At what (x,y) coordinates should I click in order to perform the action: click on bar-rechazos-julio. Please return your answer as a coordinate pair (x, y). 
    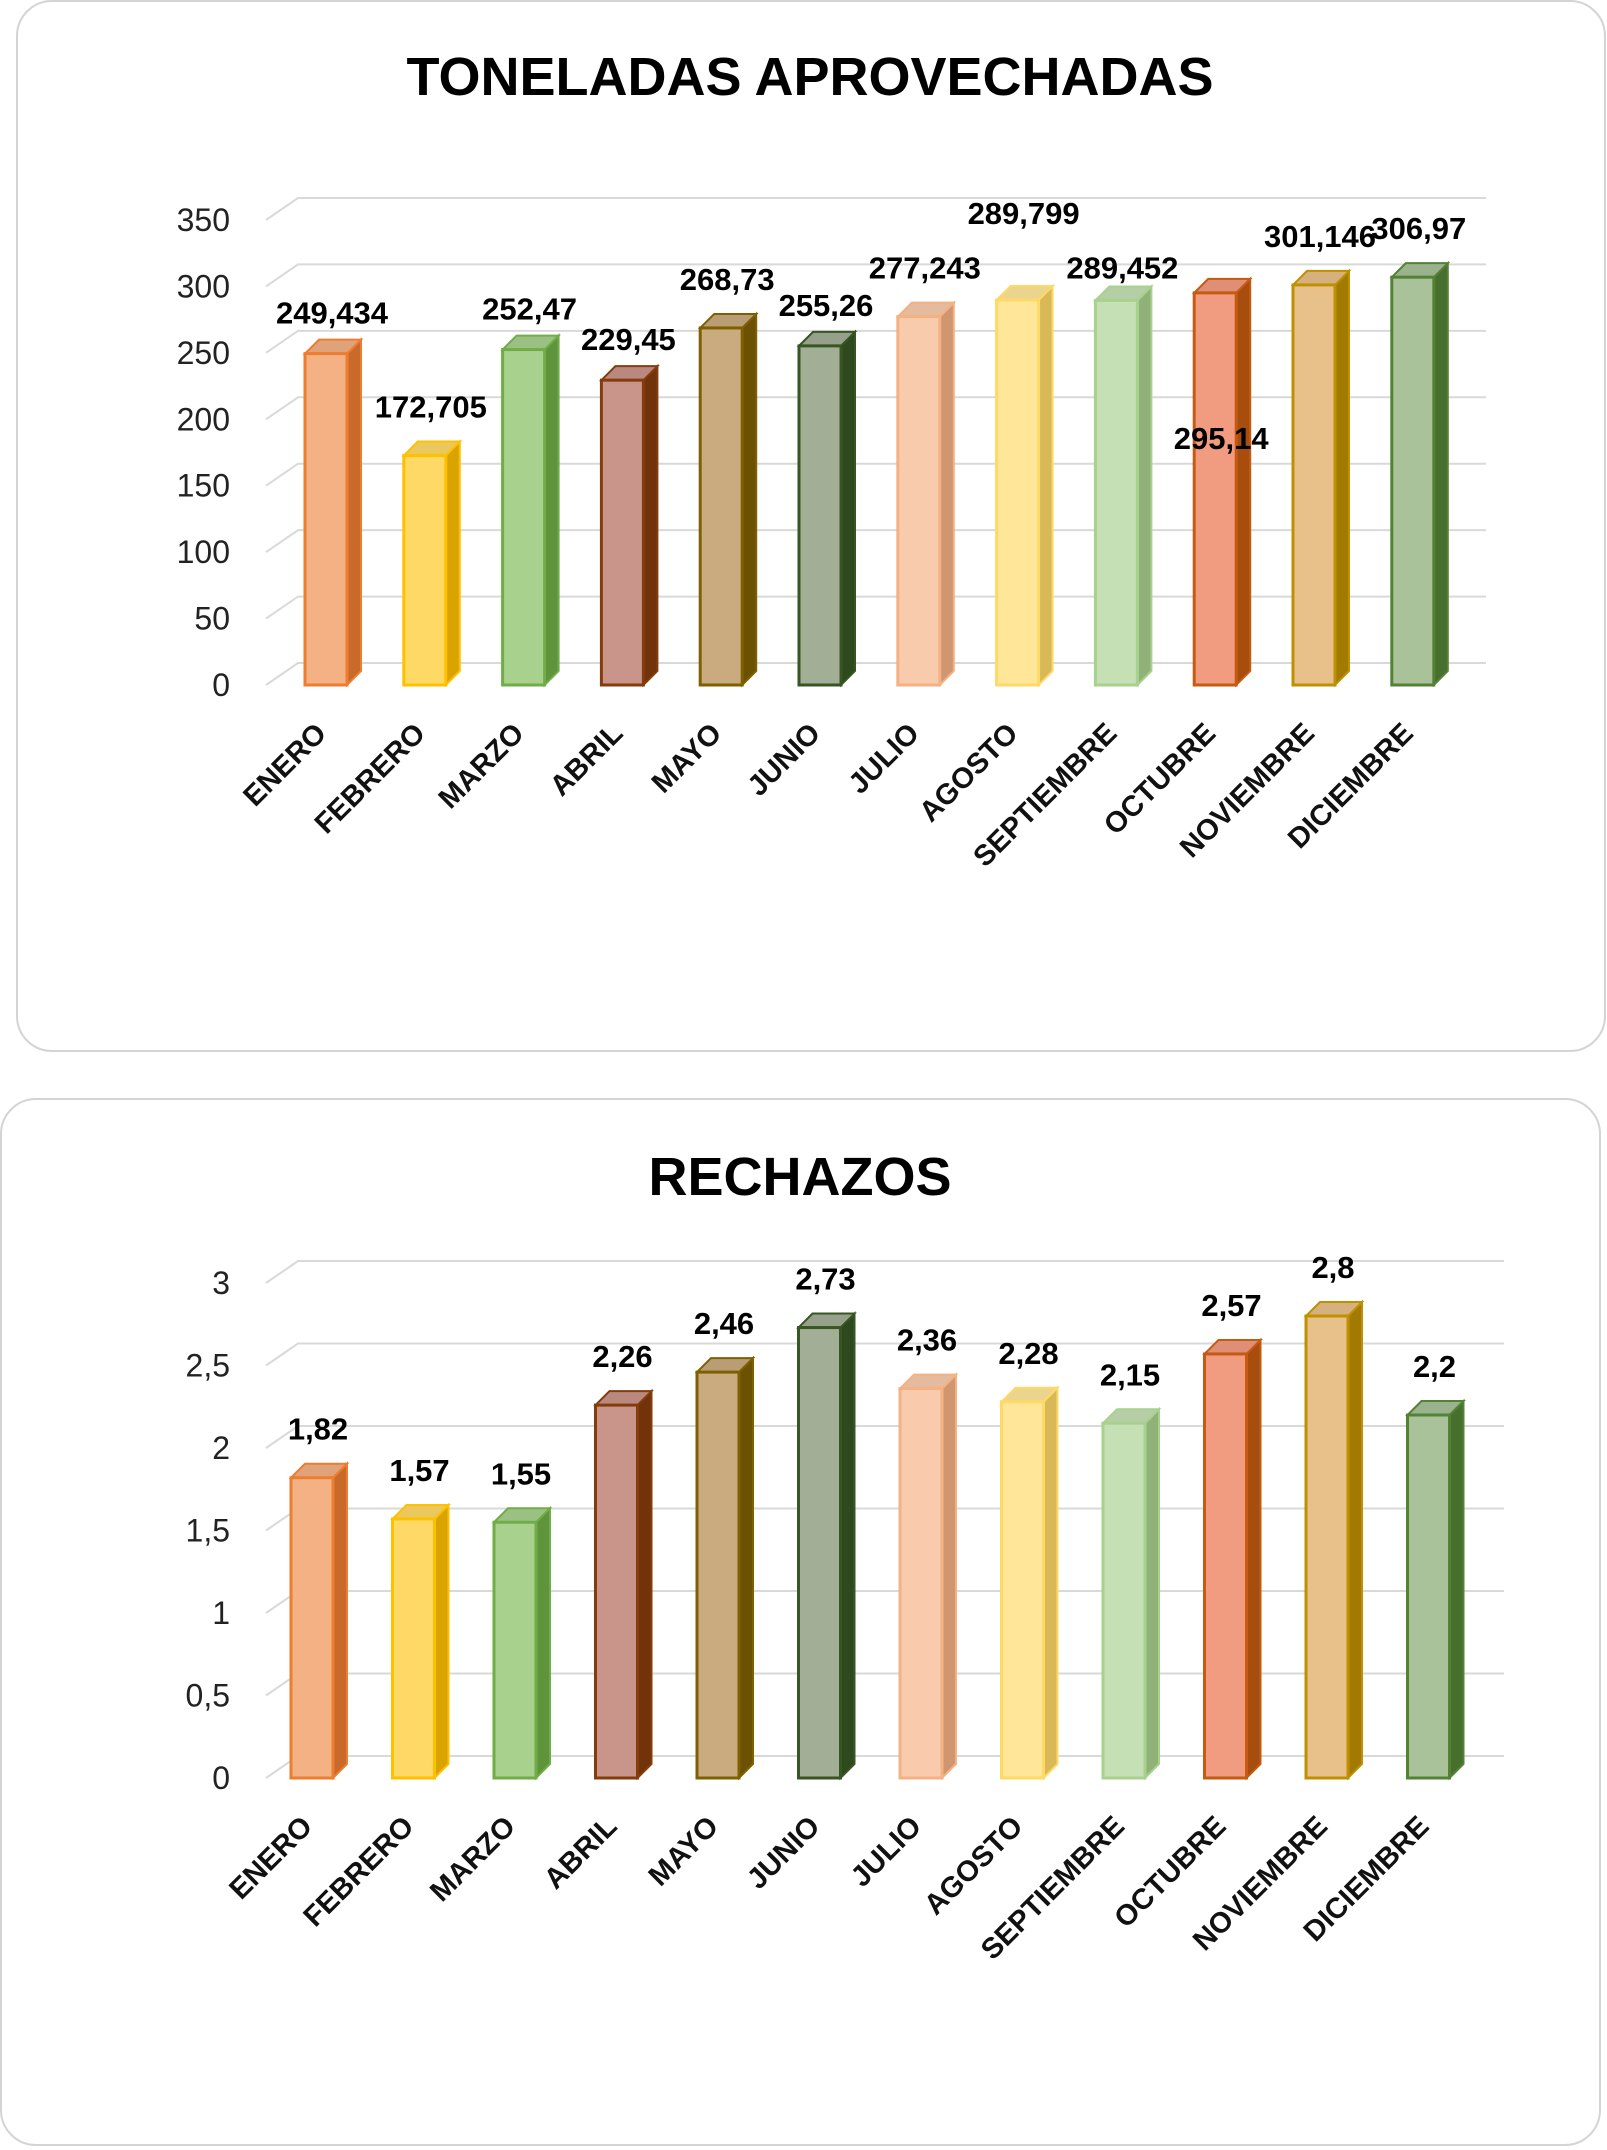
    Looking at the image, I should click on (928, 1576).